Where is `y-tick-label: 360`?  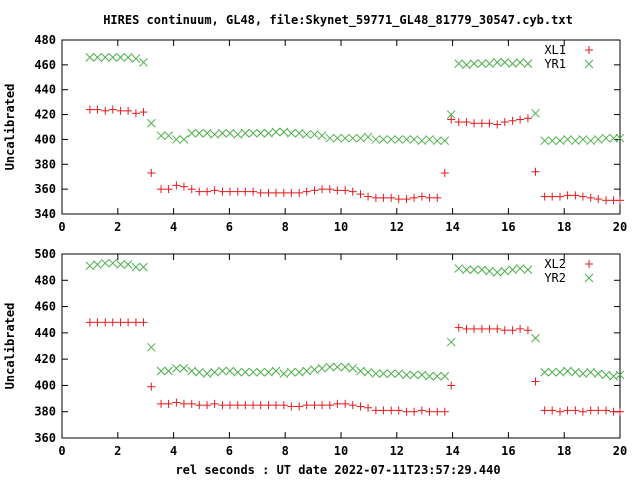
y-tick-label: 360 is located at coordinates (45, 438).